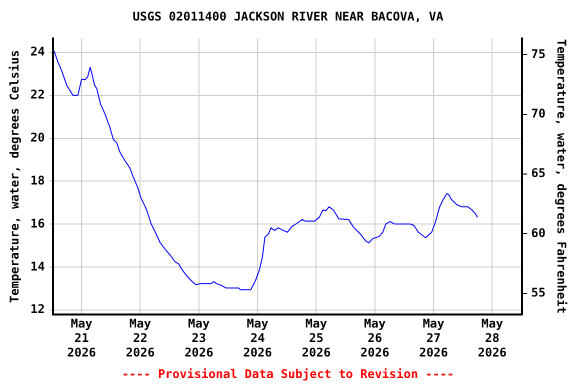  I want to click on y-tick-label: 24, so click(37, 51).